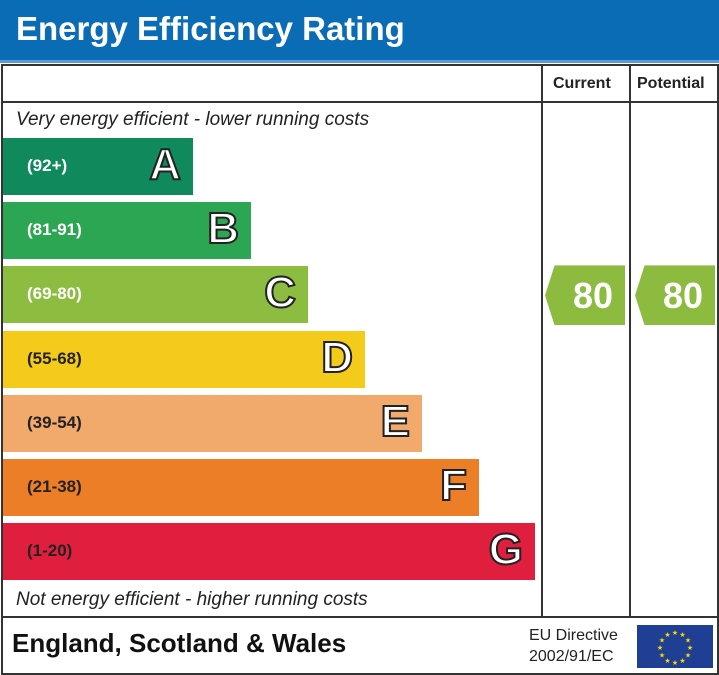  I want to click on band-letter: G, so click(506, 549).